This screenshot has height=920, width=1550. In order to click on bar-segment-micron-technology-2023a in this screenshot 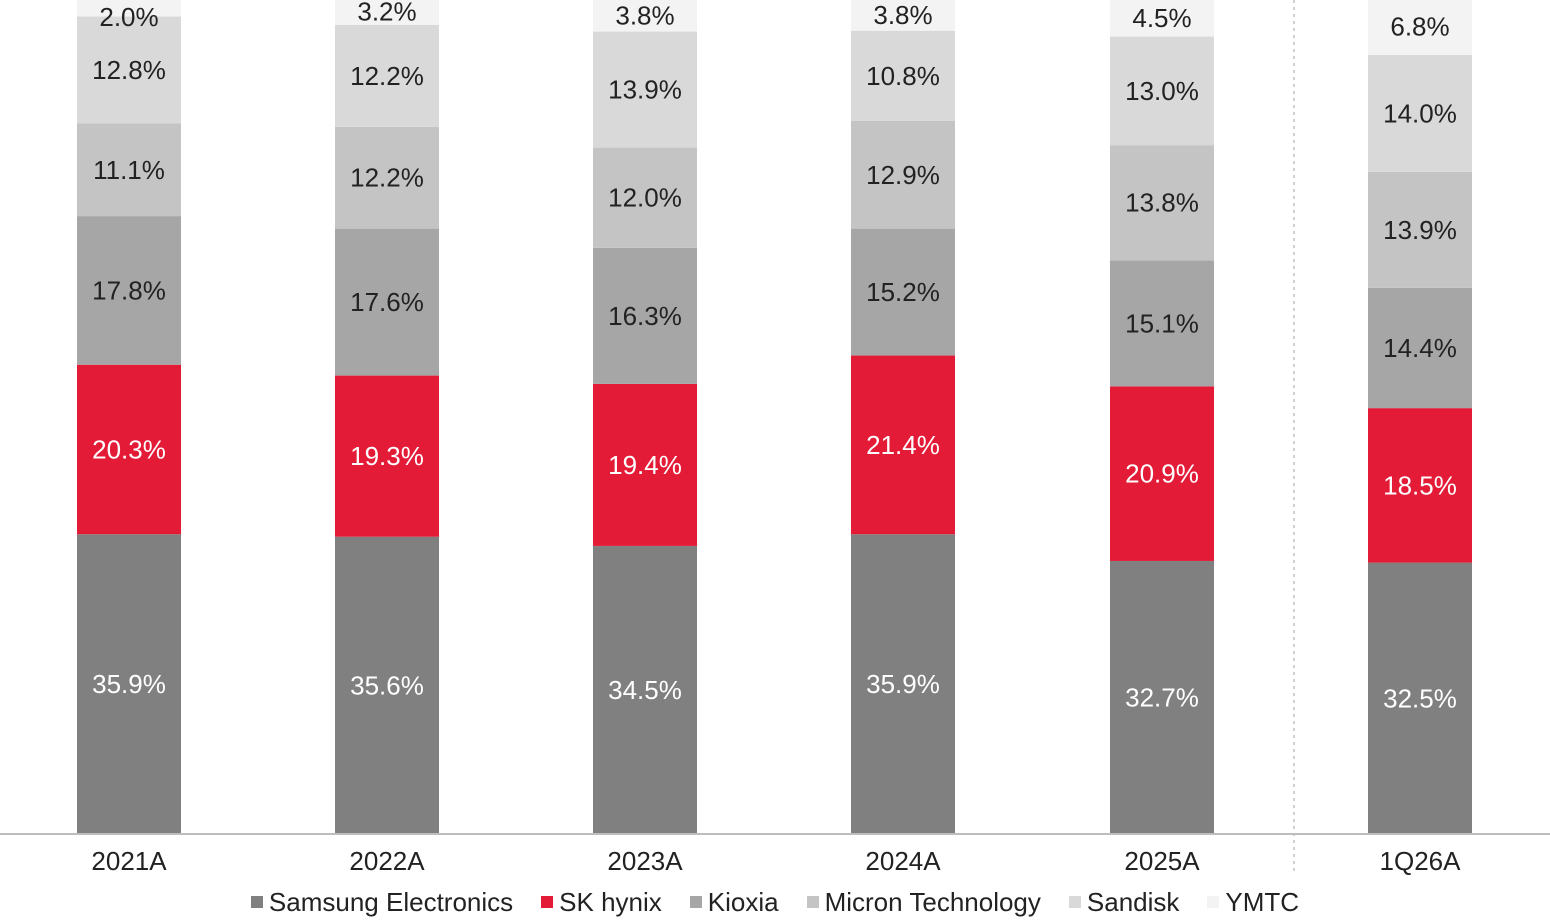, I will do `click(645, 197)`.